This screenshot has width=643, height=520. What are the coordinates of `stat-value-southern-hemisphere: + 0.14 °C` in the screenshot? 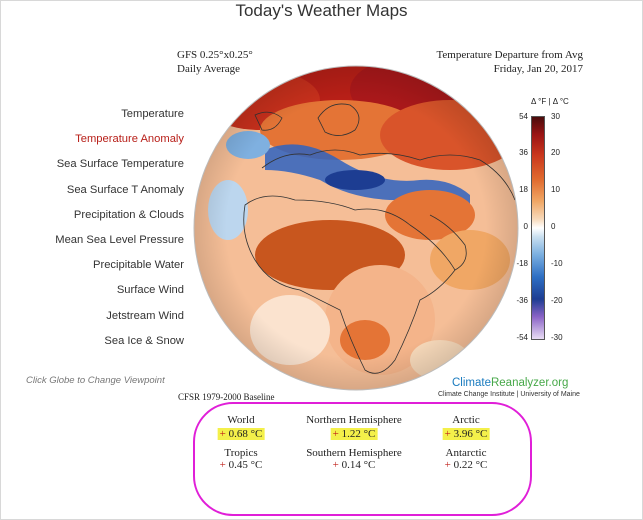 It's located at (354, 465).